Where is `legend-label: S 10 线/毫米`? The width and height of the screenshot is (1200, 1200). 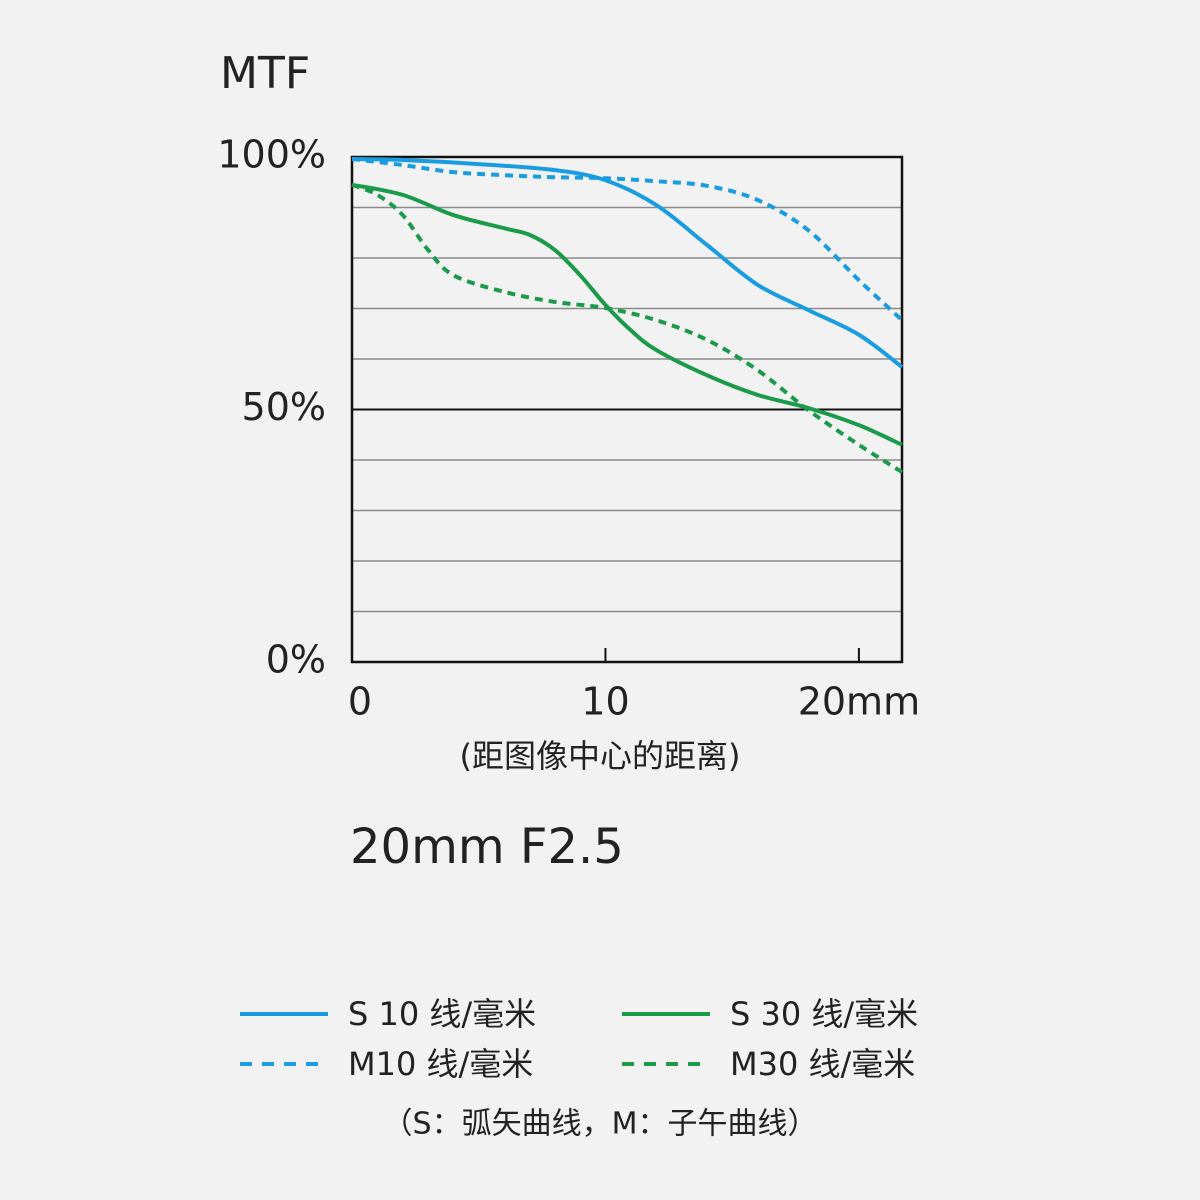
legend-label: S 10 线/毫米 is located at coordinates (442, 1014).